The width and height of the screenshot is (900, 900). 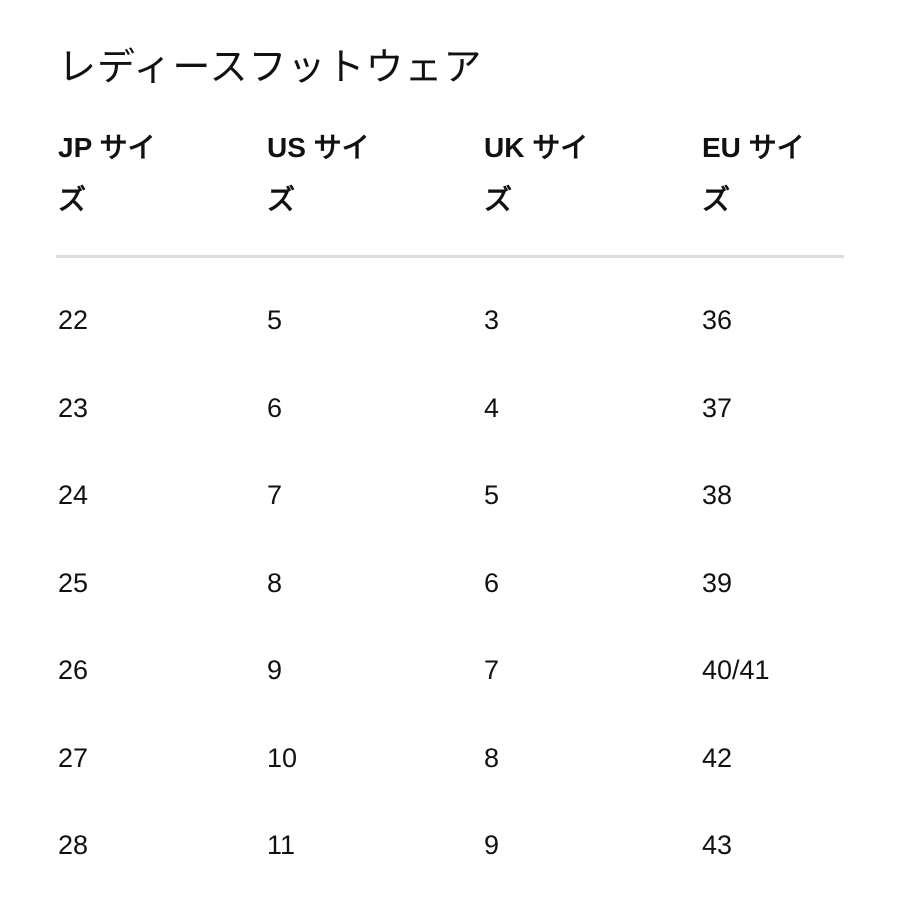 I want to click on column-header: EU サイズ, so click(x=753, y=173).